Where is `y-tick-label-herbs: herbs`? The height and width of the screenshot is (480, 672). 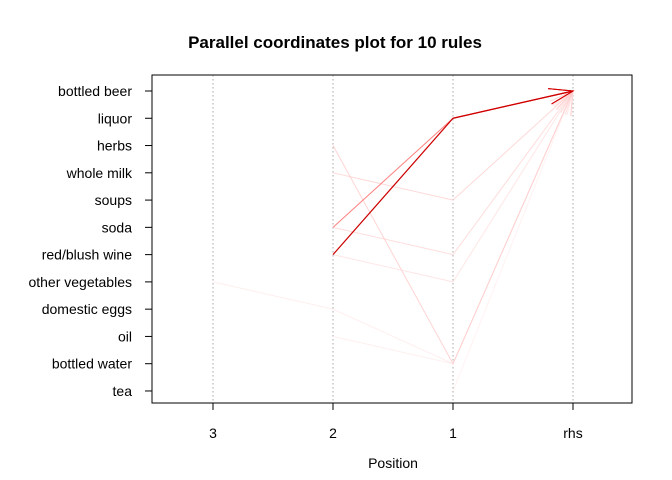 y-tick-label-herbs: herbs is located at coordinates (114, 146).